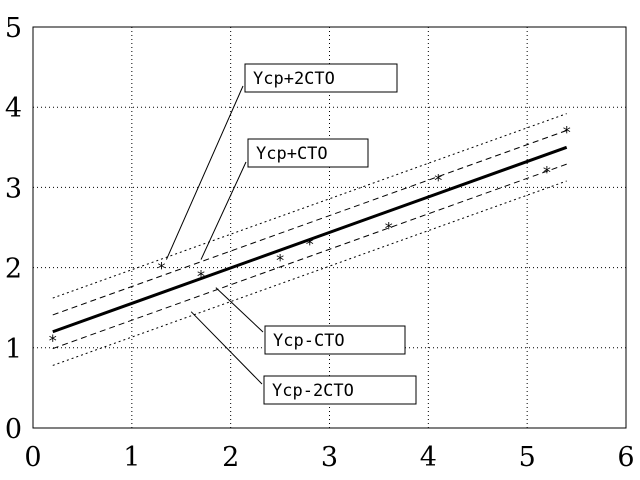 Image resolution: width=640 pixels, height=480 pixels. What do you see at coordinates (13, 349) in the screenshot?
I see `y-tick-label: 1` at bounding box center [13, 349].